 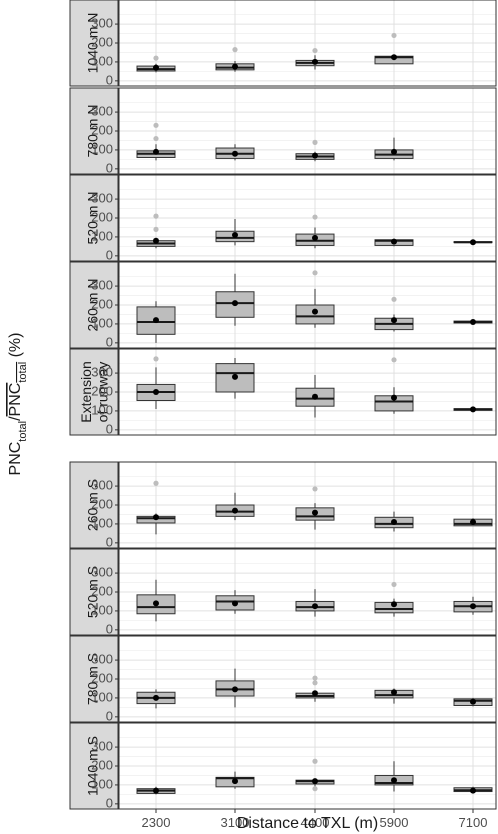 I want to click on box, so click(x=156, y=320).